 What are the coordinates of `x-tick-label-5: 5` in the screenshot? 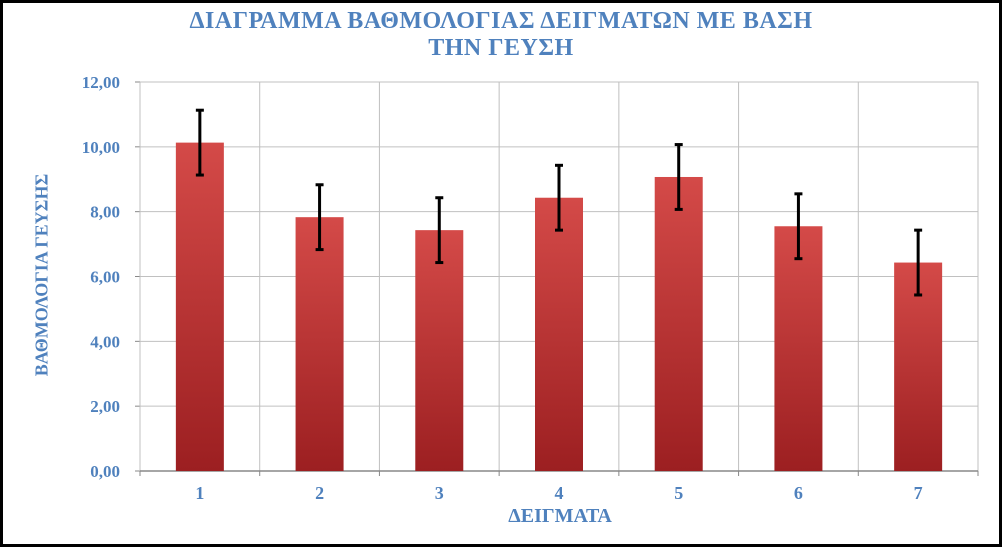 It's located at (678, 493).